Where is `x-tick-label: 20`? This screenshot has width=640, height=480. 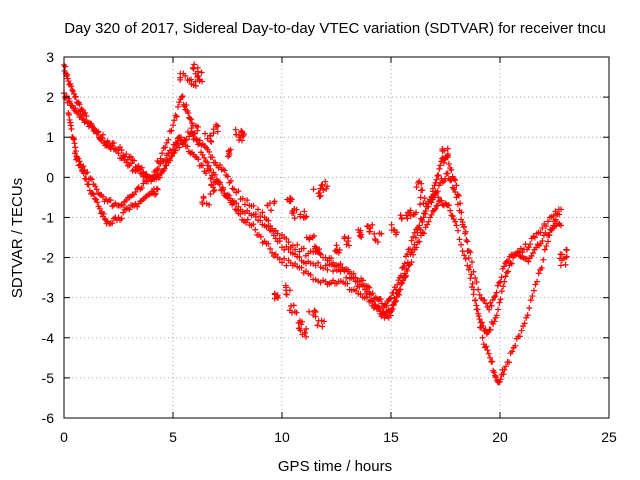
x-tick-label: 20 is located at coordinates (500, 437).